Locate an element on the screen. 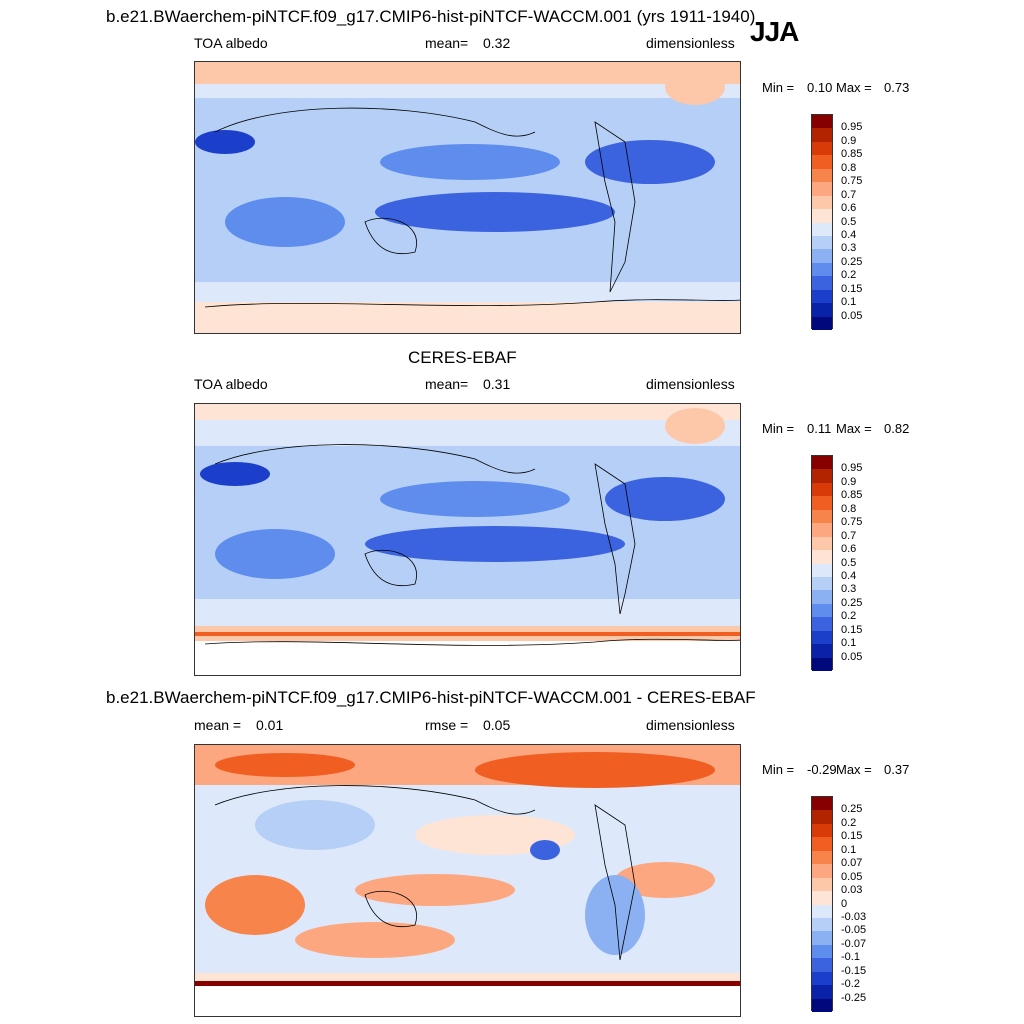 This screenshot has width=1024, height=1024. panel2-max-value: 0.82 is located at coordinates (897, 428).